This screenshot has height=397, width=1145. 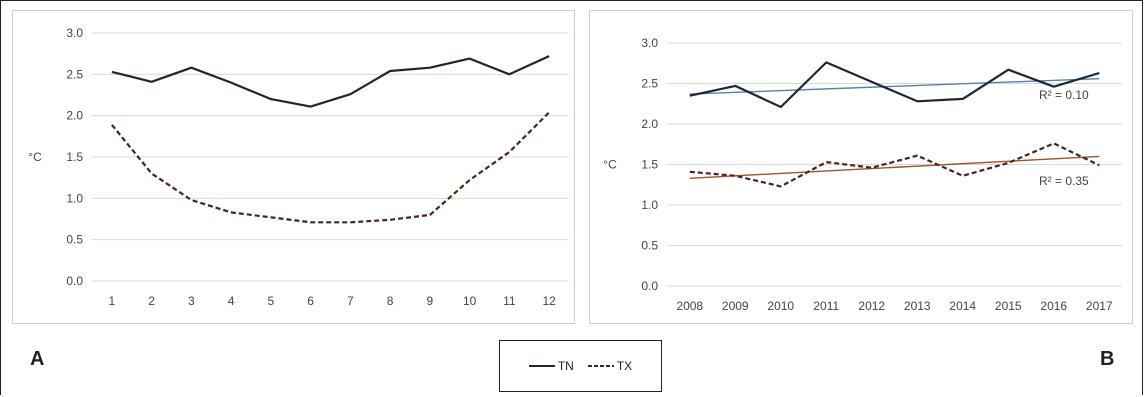 What do you see at coordinates (470, 301) in the screenshot?
I see `x-tick-label: 10` at bounding box center [470, 301].